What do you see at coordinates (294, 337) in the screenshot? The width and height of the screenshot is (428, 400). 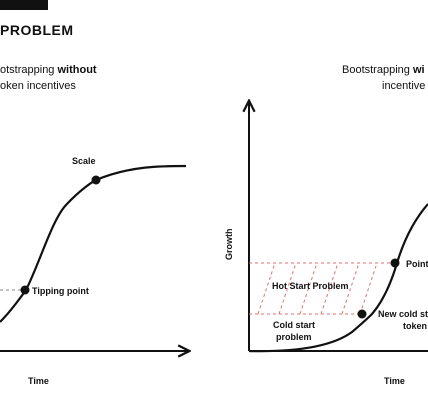 I see `cold-start-label-line2: problem` at bounding box center [294, 337].